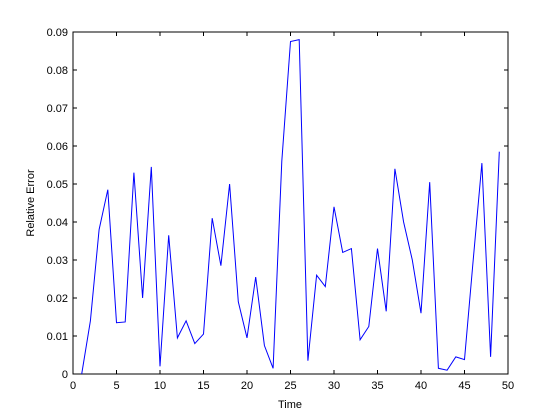 The height and width of the screenshot is (420, 560). I want to click on y-tick-label: 0.03, so click(57, 261).